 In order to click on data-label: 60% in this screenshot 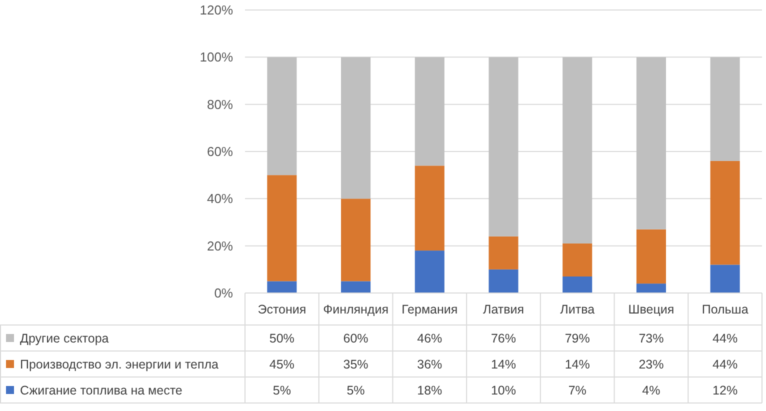, I will do `click(355, 338)`.